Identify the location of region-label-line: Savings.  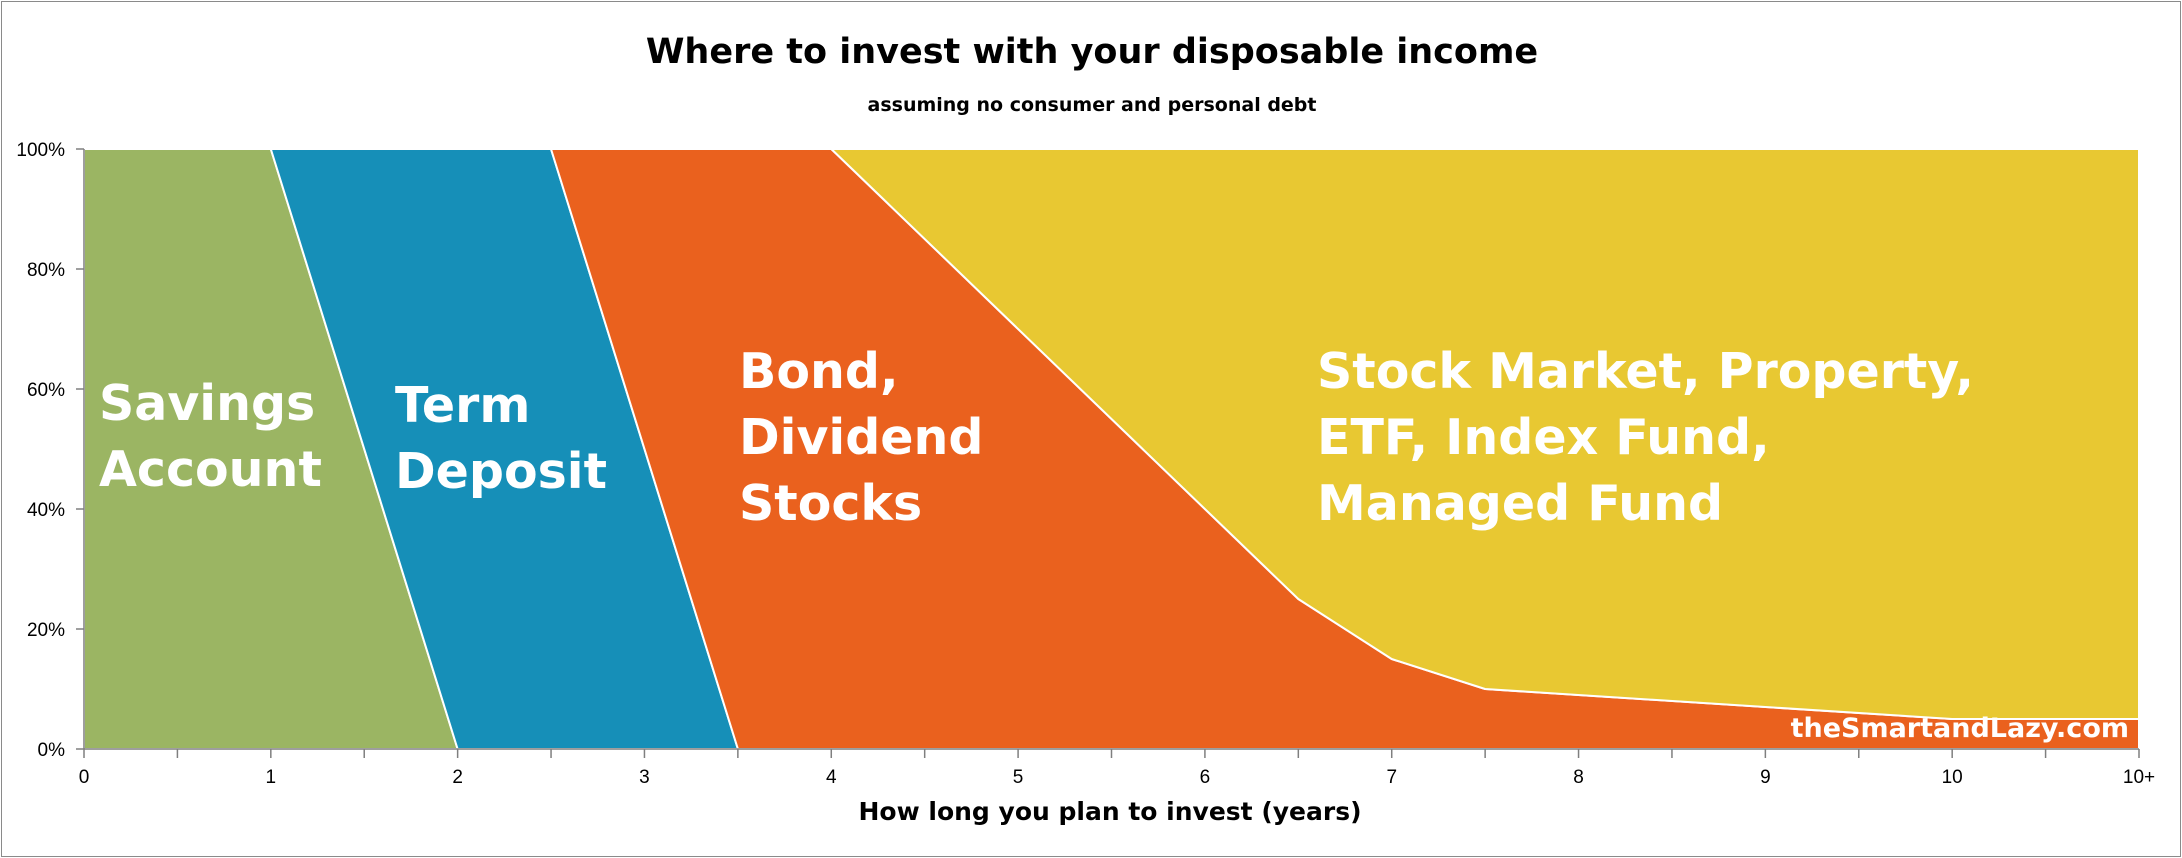
(207, 403).